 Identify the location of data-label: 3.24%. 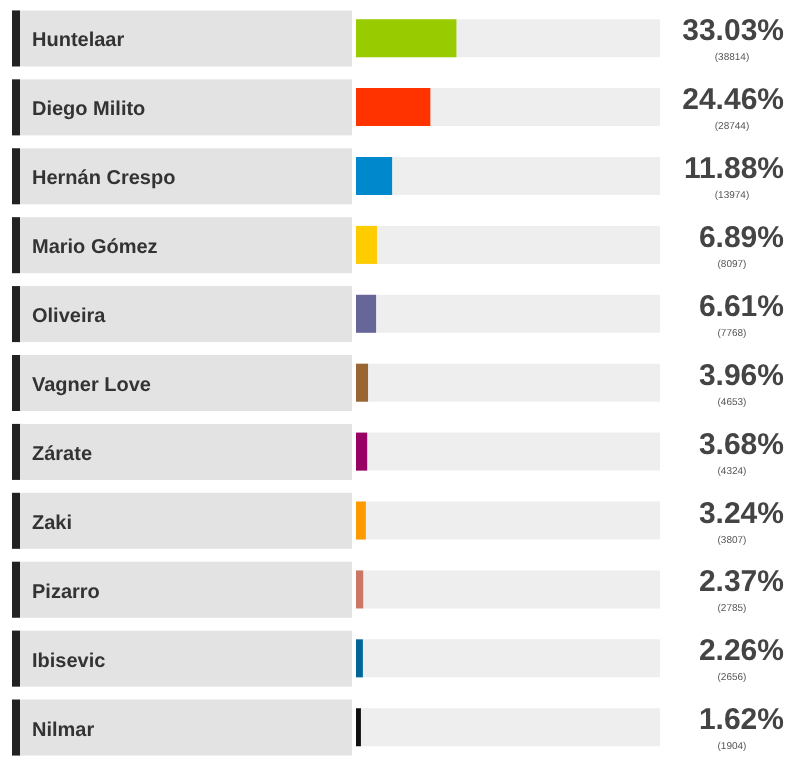
(741, 513).